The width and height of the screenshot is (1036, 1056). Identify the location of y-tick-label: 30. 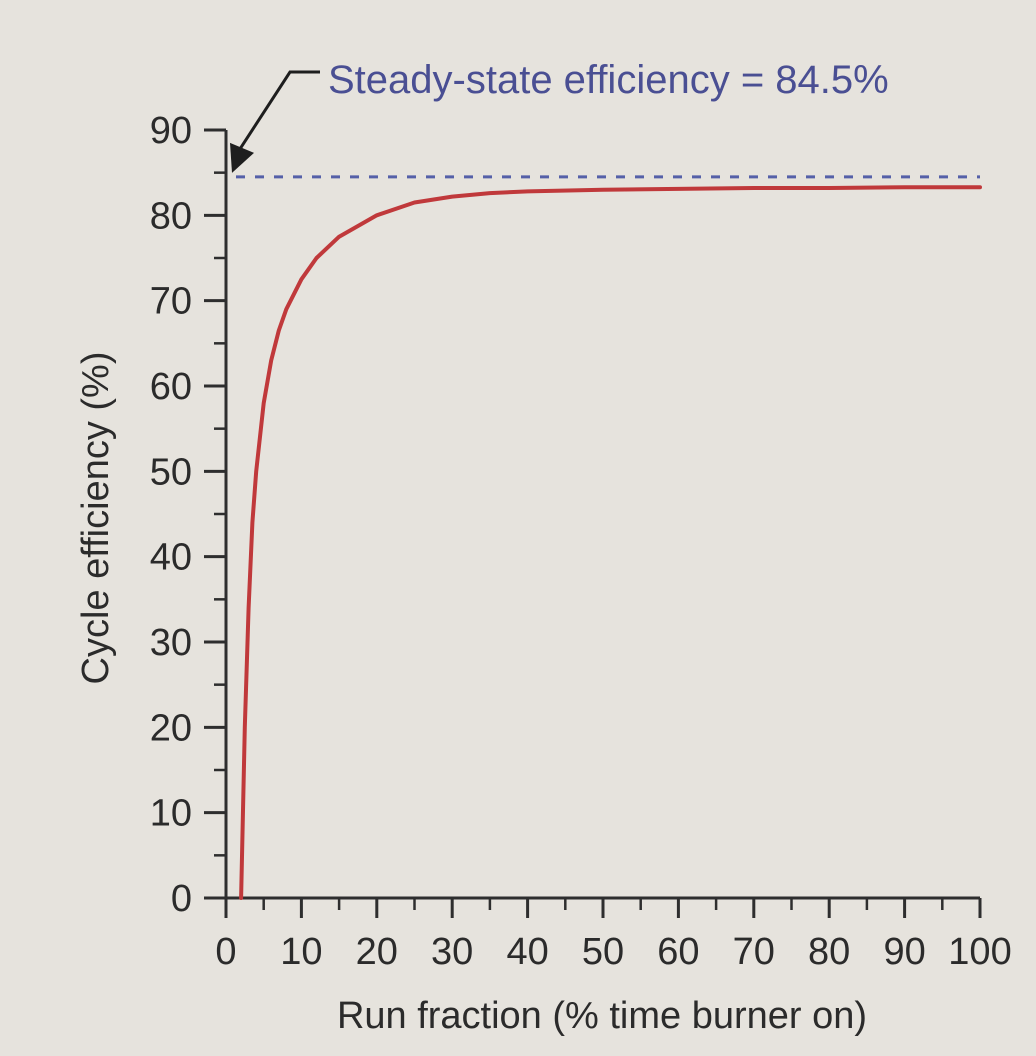
(171, 643).